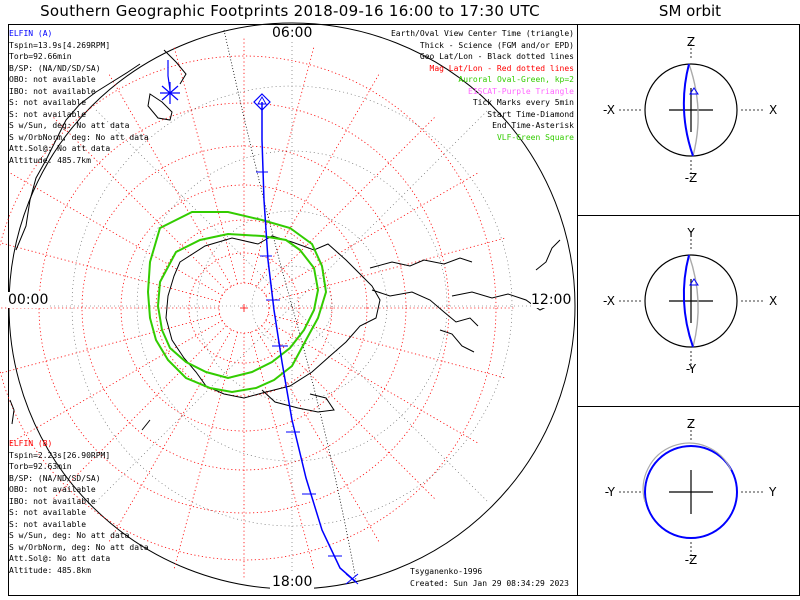  What do you see at coordinates (50, 570) in the screenshot?
I see `elfin-b-info-line: Altitude: 485.8km` at bounding box center [50, 570].